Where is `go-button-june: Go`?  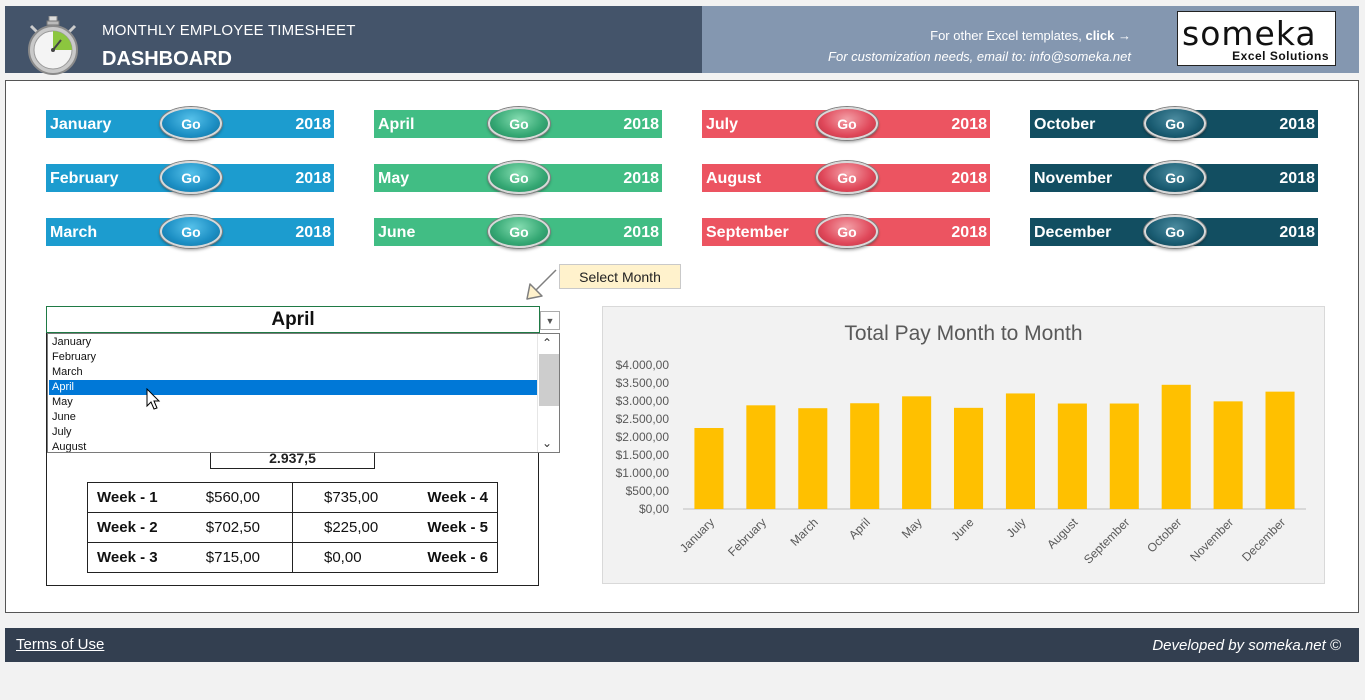 go-button-june: Go is located at coordinates (519, 231).